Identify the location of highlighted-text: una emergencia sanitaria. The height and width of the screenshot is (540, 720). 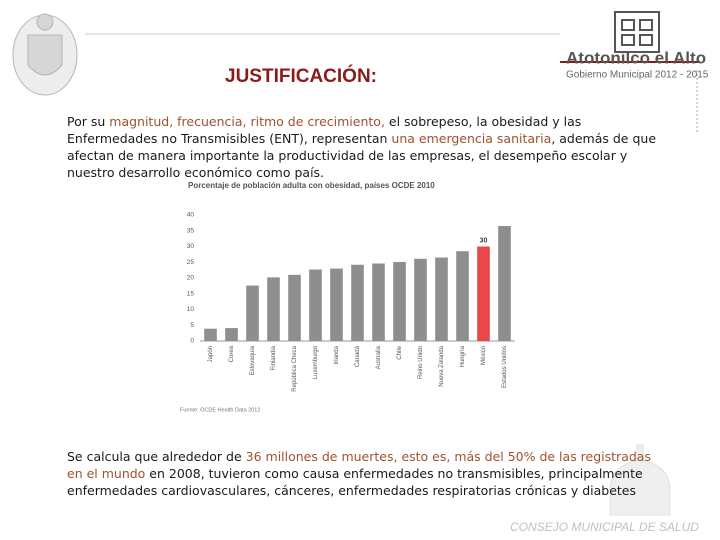
(471, 138).